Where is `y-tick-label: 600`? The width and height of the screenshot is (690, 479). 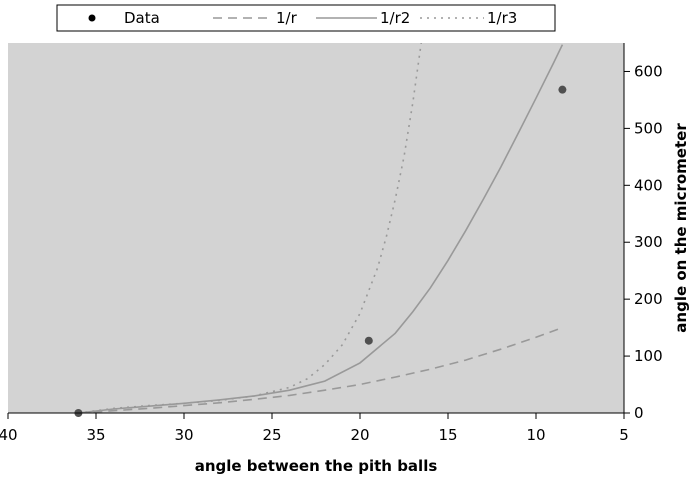
y-tick-label: 600 is located at coordinates (648, 71).